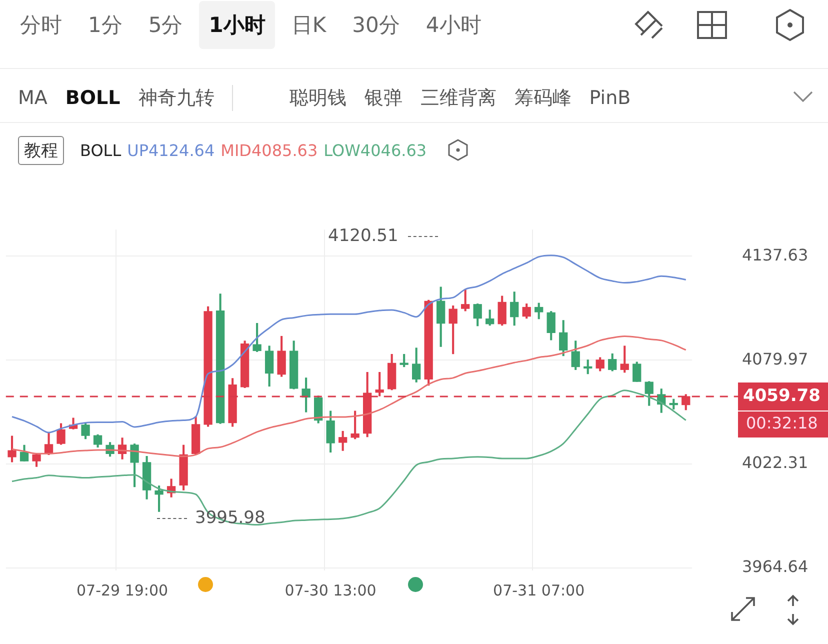 This screenshot has height=644, width=828. What do you see at coordinates (539, 590) in the screenshot?
I see `x-tick-label: 07-31 07:00` at bounding box center [539, 590].